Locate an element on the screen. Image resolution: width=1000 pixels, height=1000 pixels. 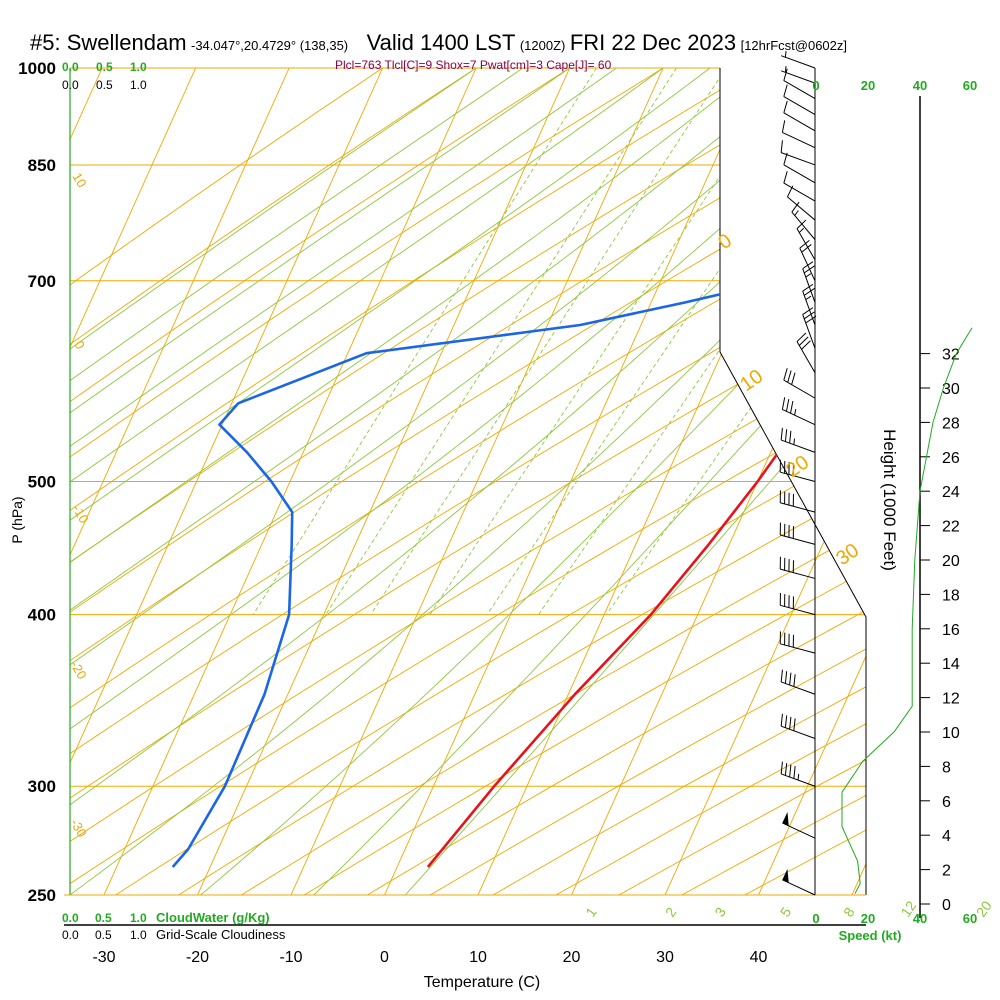
height-tick-label: 16 is located at coordinates (951, 630).